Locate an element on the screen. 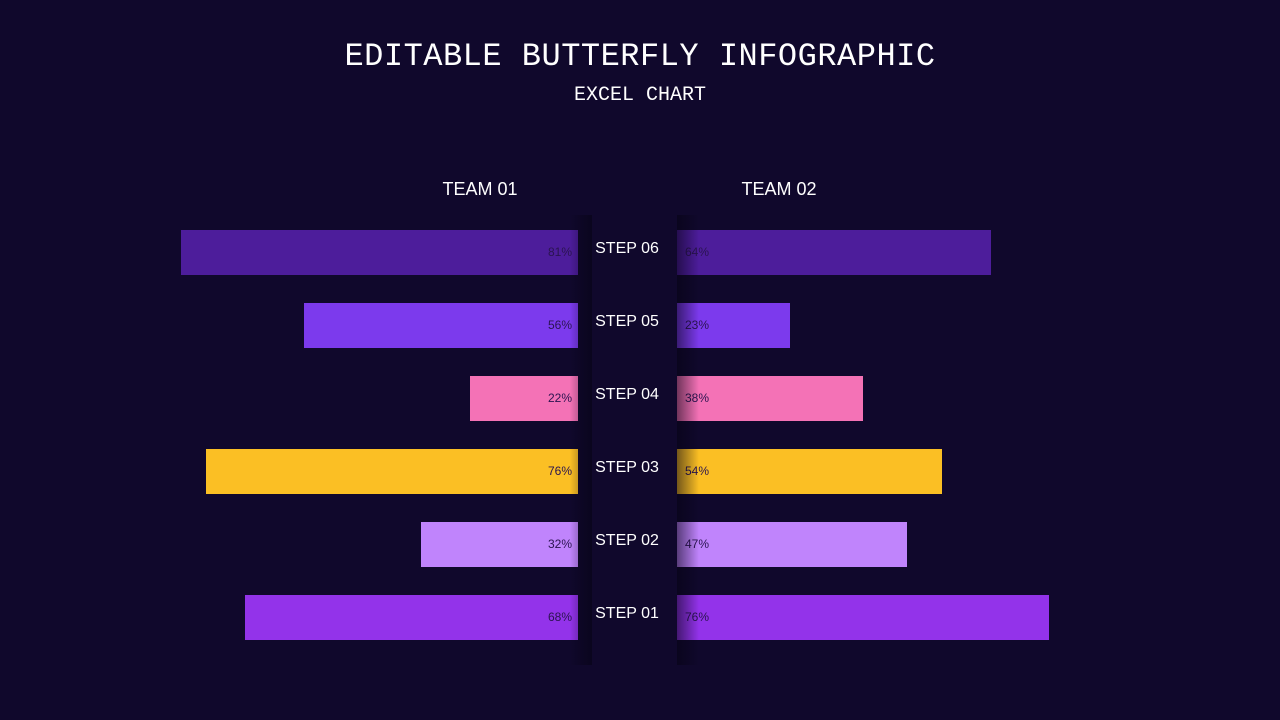  value-label-team-01-step-04: 22% is located at coordinates (559, 398).